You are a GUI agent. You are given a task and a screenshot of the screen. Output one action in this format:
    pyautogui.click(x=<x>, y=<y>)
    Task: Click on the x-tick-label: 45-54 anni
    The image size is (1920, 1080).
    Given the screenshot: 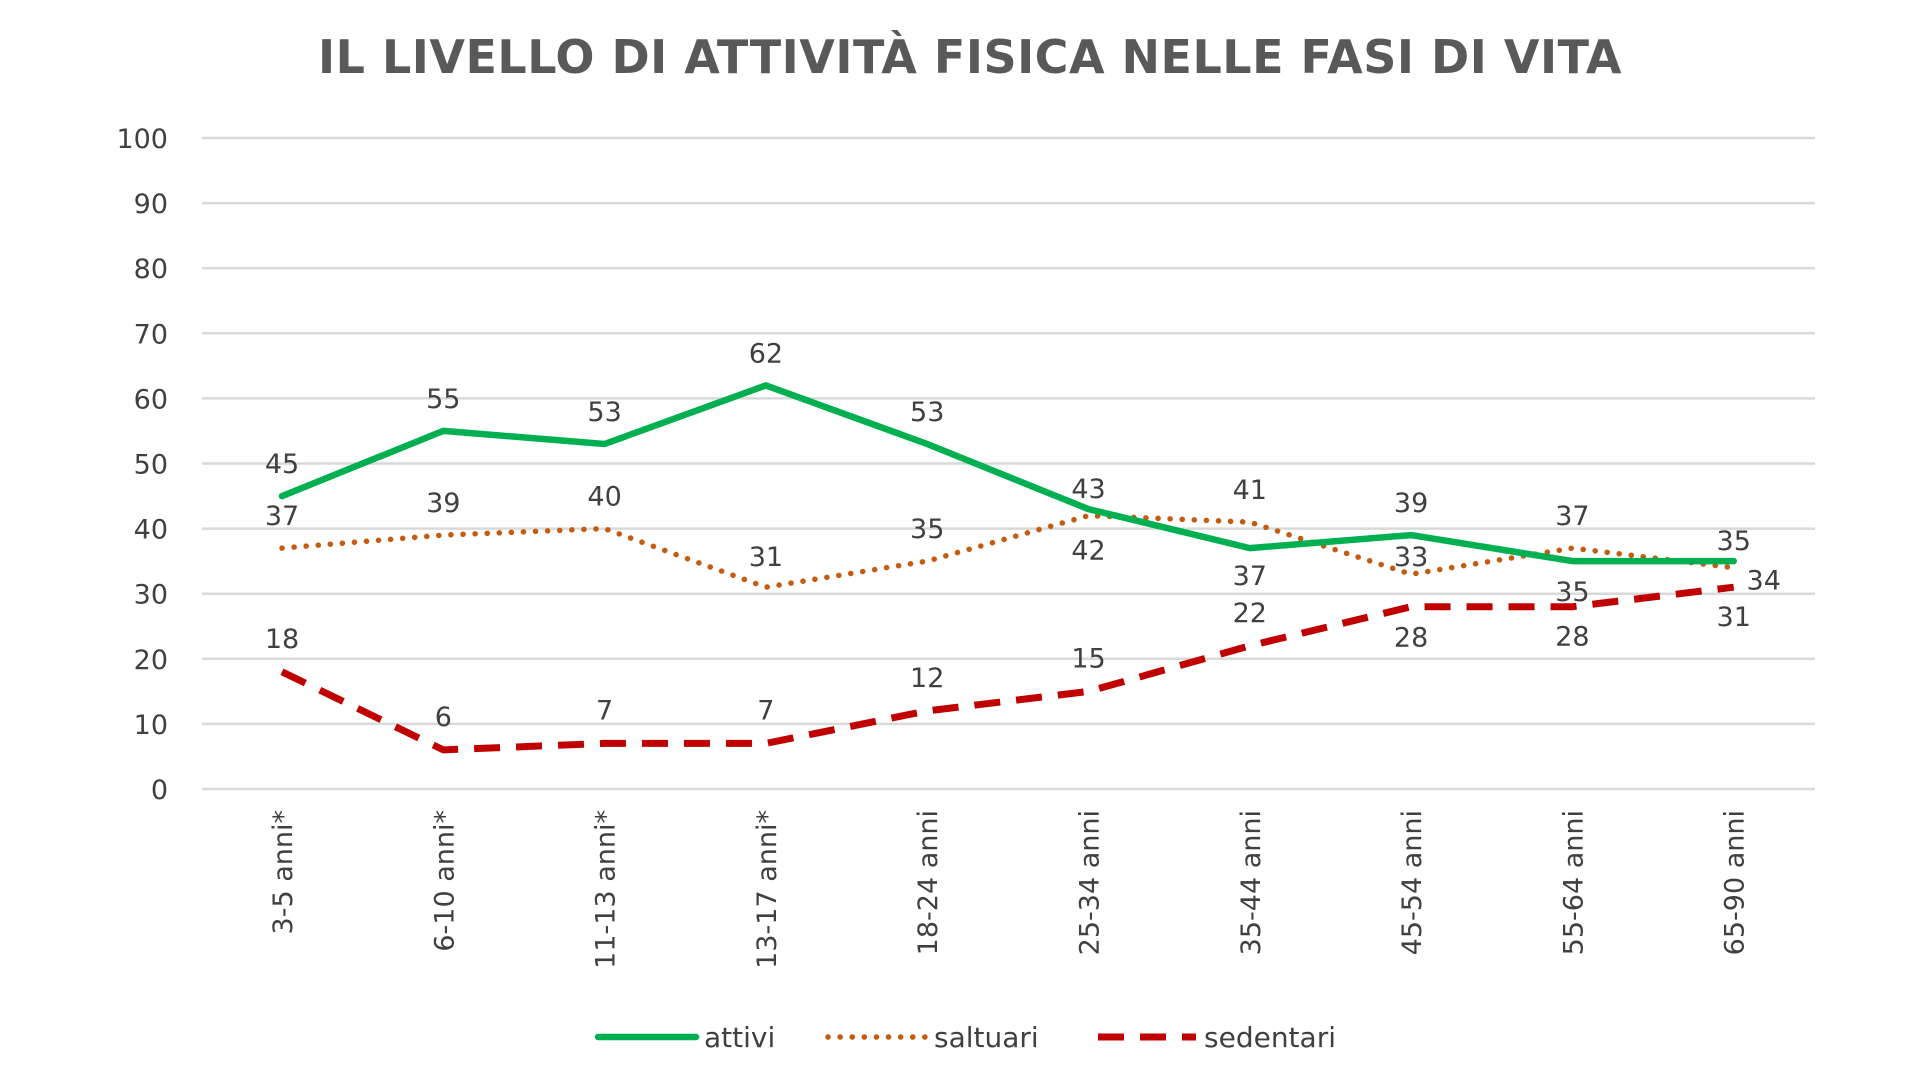 What is the action you would take?
    pyautogui.click(x=1412, y=882)
    